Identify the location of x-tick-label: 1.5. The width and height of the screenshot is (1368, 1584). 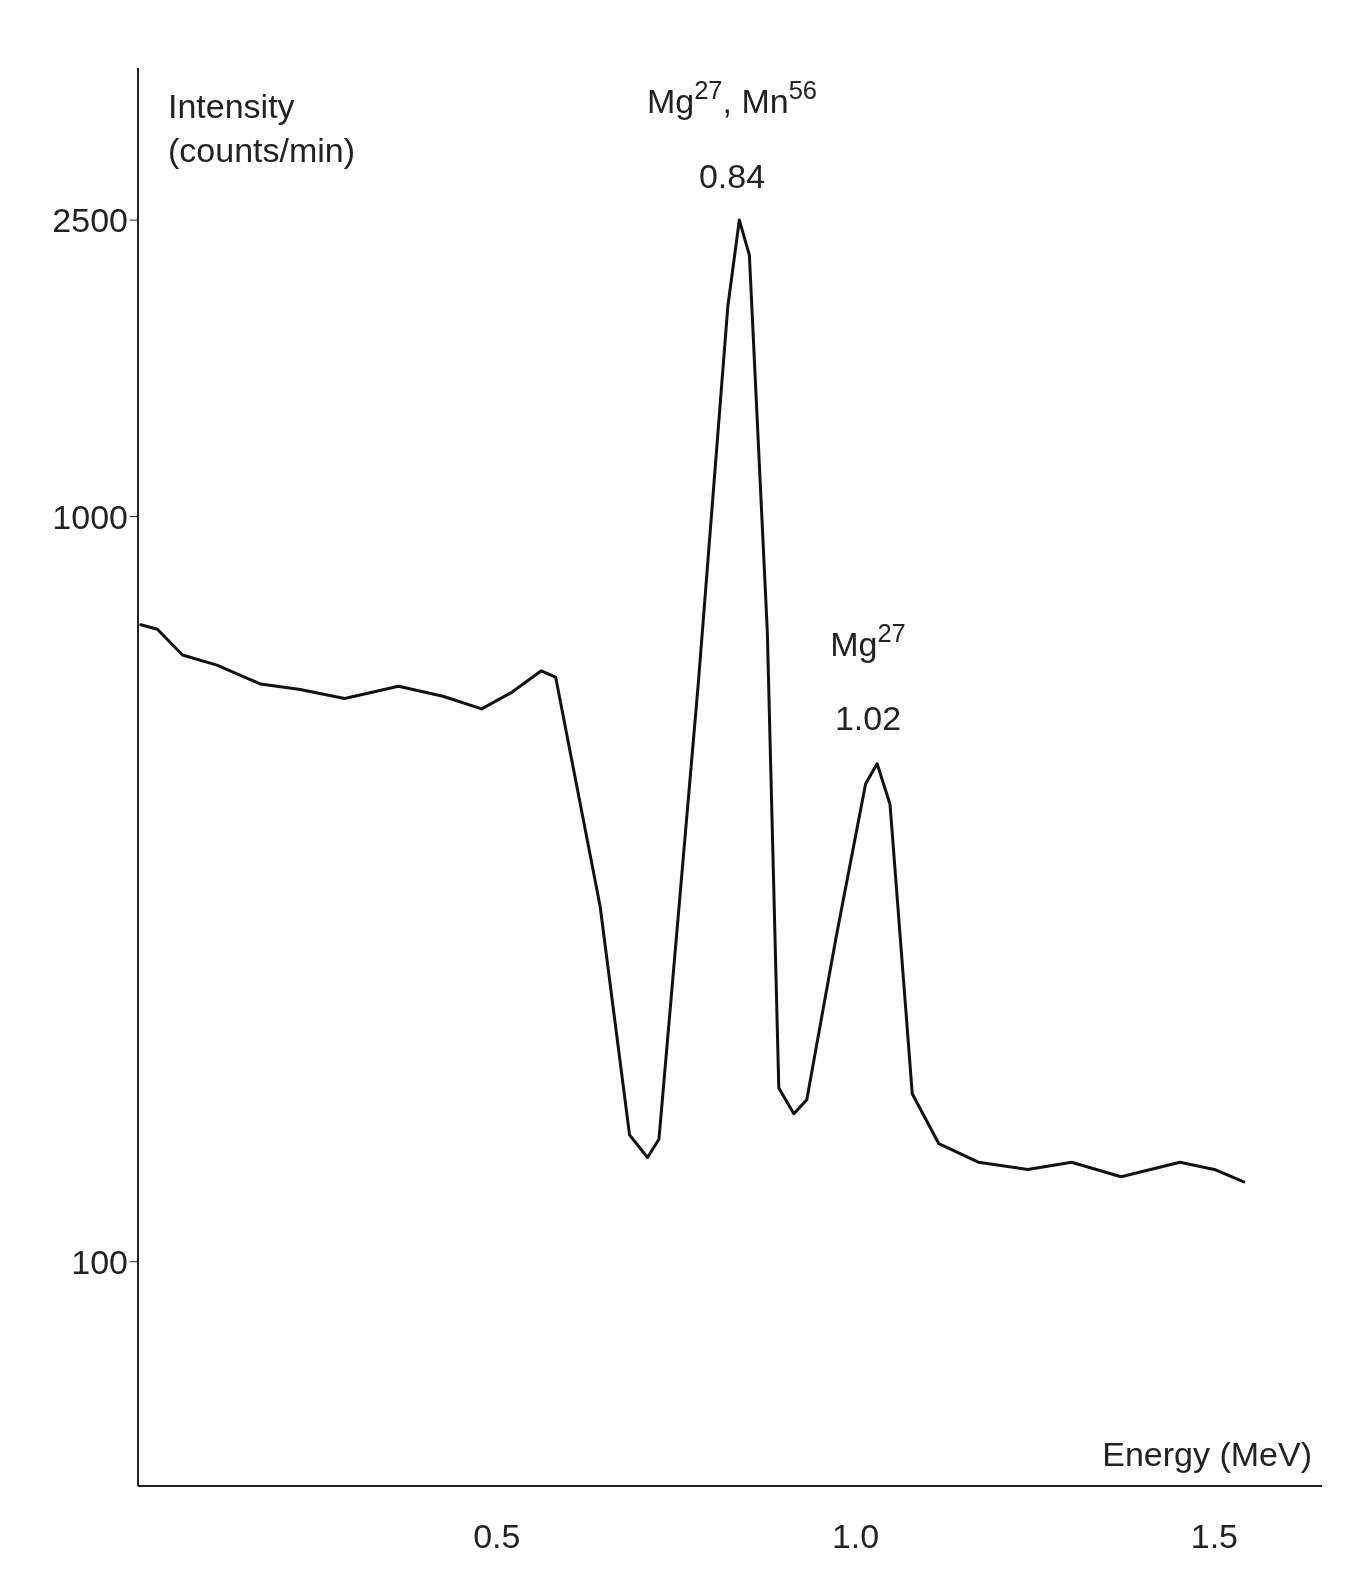
(1214, 1536).